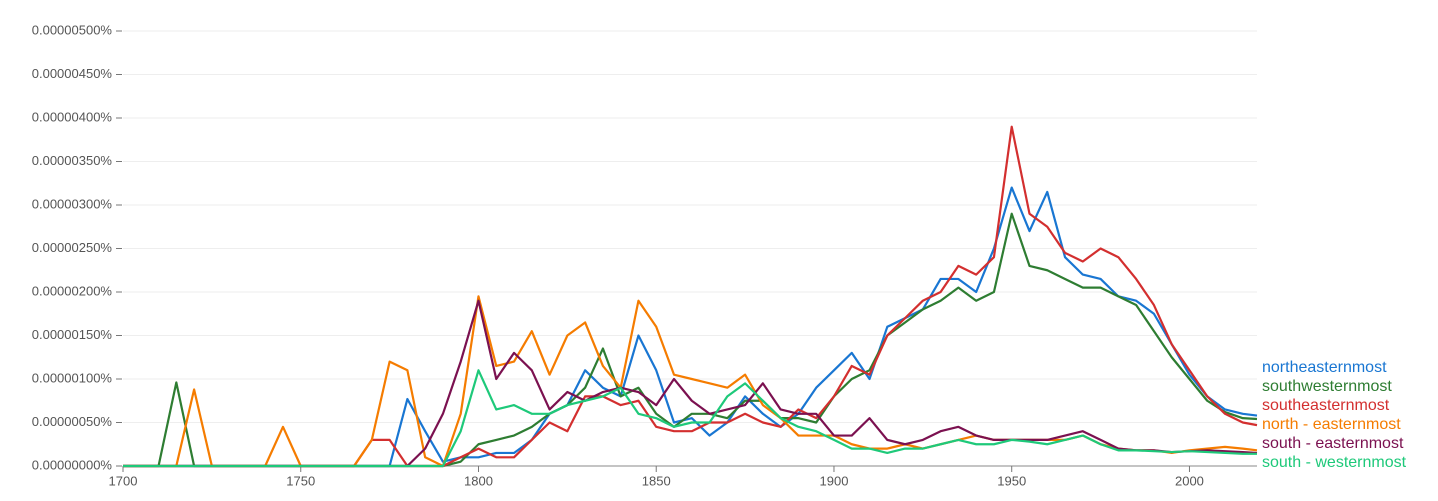 This screenshot has height=501, width=1438. Describe the element at coordinates (72, 73) in the screenshot. I see `y-tick-label: 0.00000450%` at that location.